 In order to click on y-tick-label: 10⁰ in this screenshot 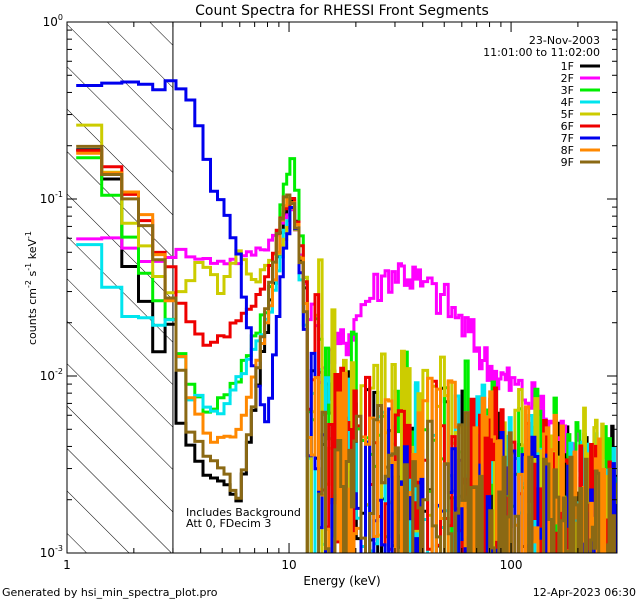, I will do `click(53, 21)`.